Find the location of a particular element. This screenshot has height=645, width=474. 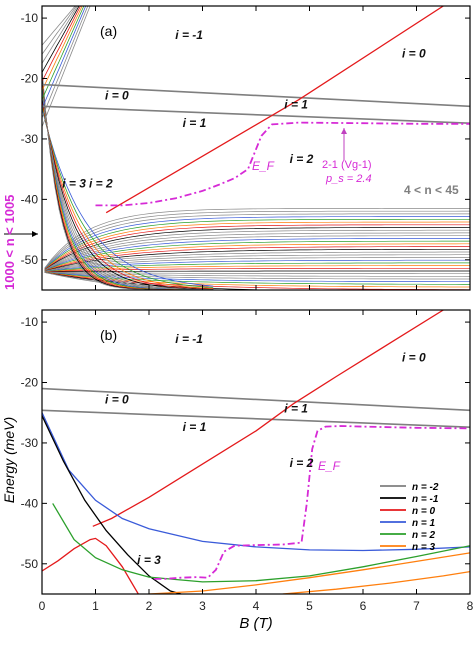

y-tick-label: -50 is located at coordinates (30, 260).